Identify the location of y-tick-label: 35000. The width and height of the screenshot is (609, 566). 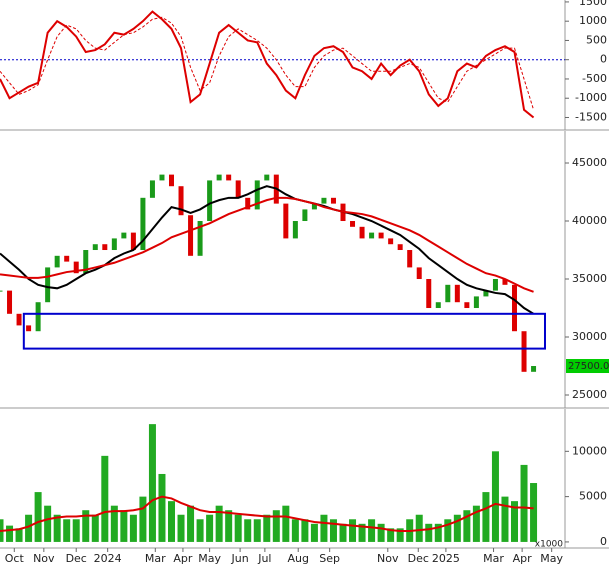
(589, 278).